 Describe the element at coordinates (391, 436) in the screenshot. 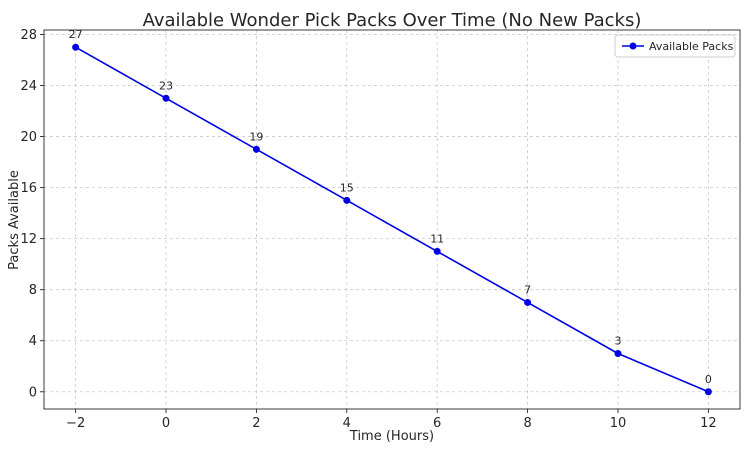

I see `x-axis-label: Time (Hours)` at that location.